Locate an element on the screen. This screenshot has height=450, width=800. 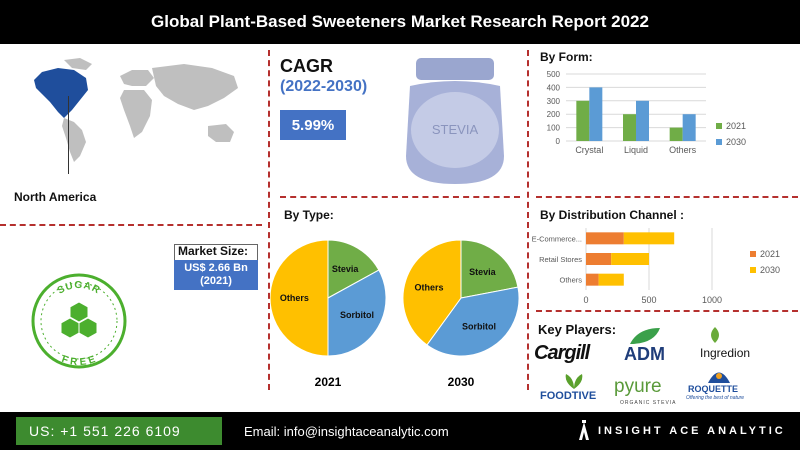
ingredion-leaf-icon is located at coordinates (715, 335).